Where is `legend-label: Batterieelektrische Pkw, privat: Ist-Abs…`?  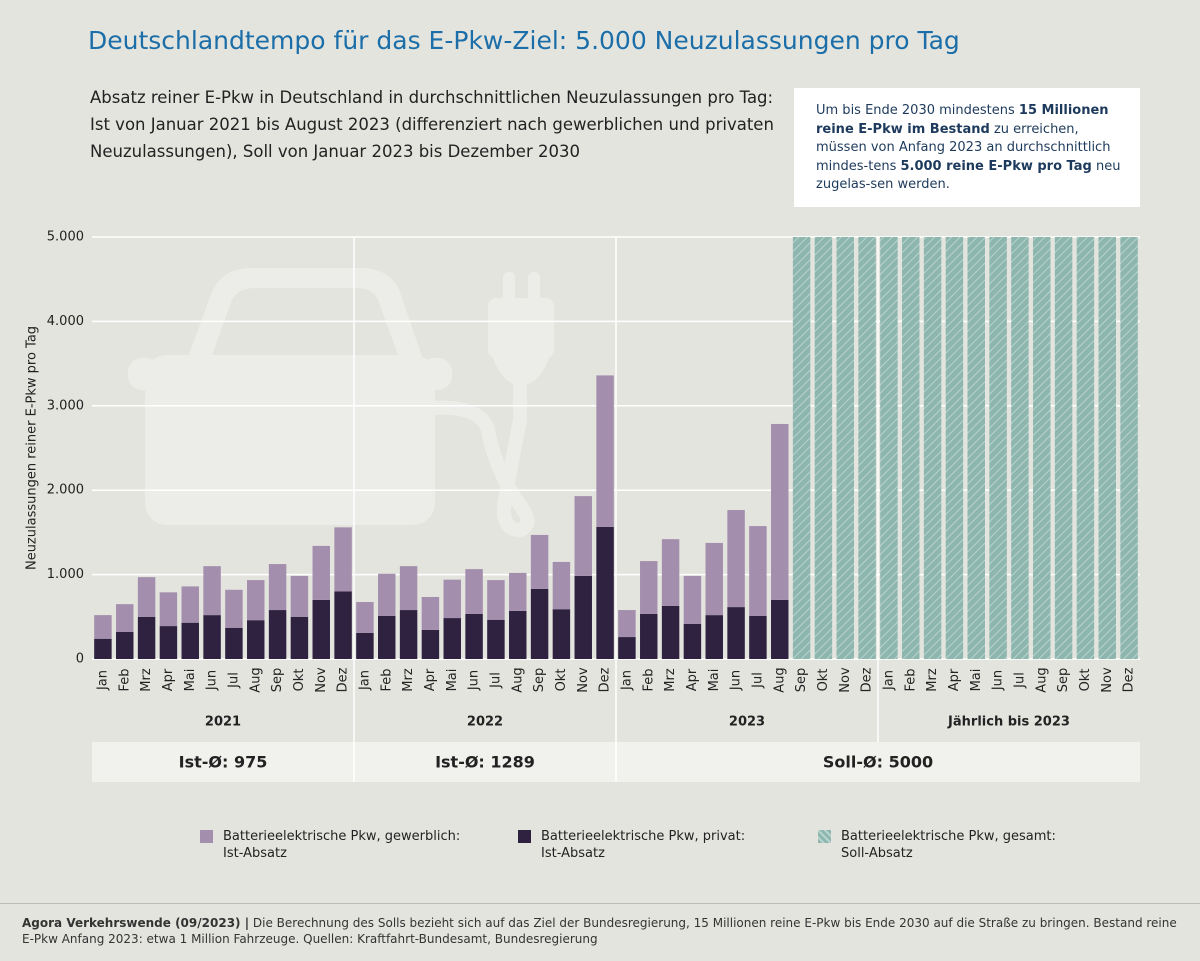
legend-label: Batterieelektrische Pkw, privat: Ist-Abs… is located at coordinates (643, 845).